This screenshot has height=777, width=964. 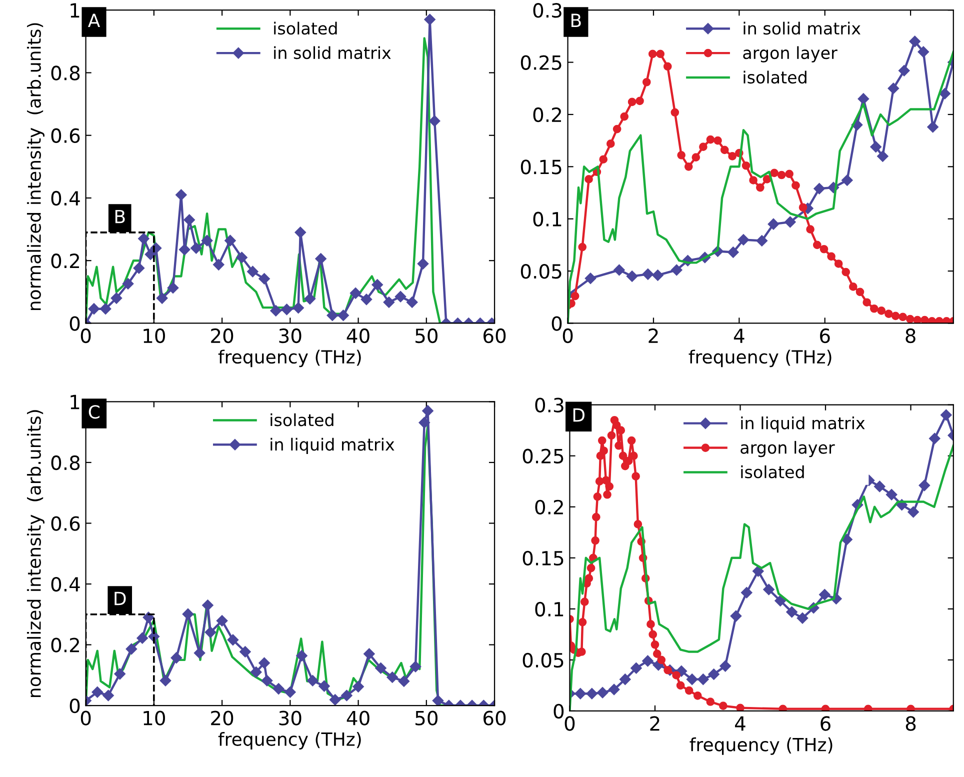 What do you see at coordinates (427, 718) in the screenshot?
I see `x-tick-label: 50` at bounding box center [427, 718].